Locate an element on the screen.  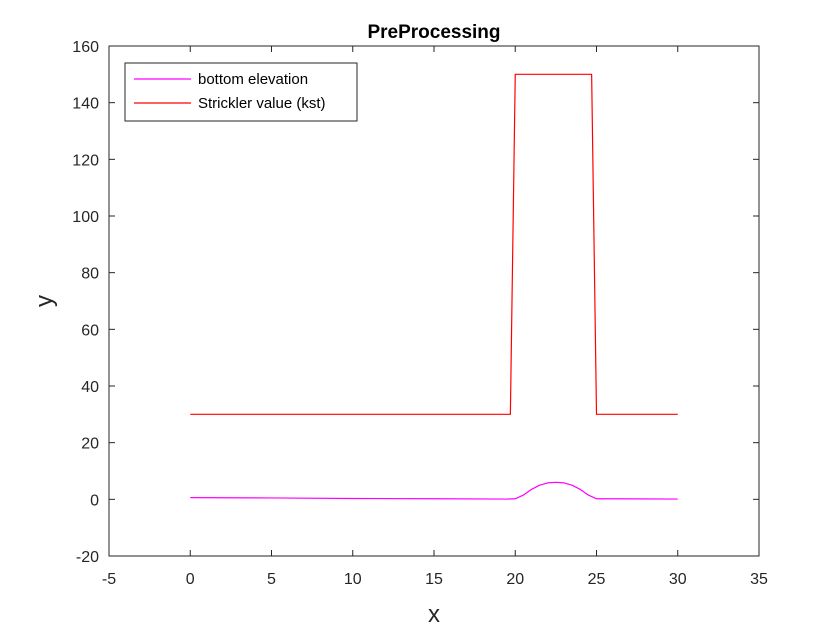
y-tick-label: 100 is located at coordinates (85, 217).